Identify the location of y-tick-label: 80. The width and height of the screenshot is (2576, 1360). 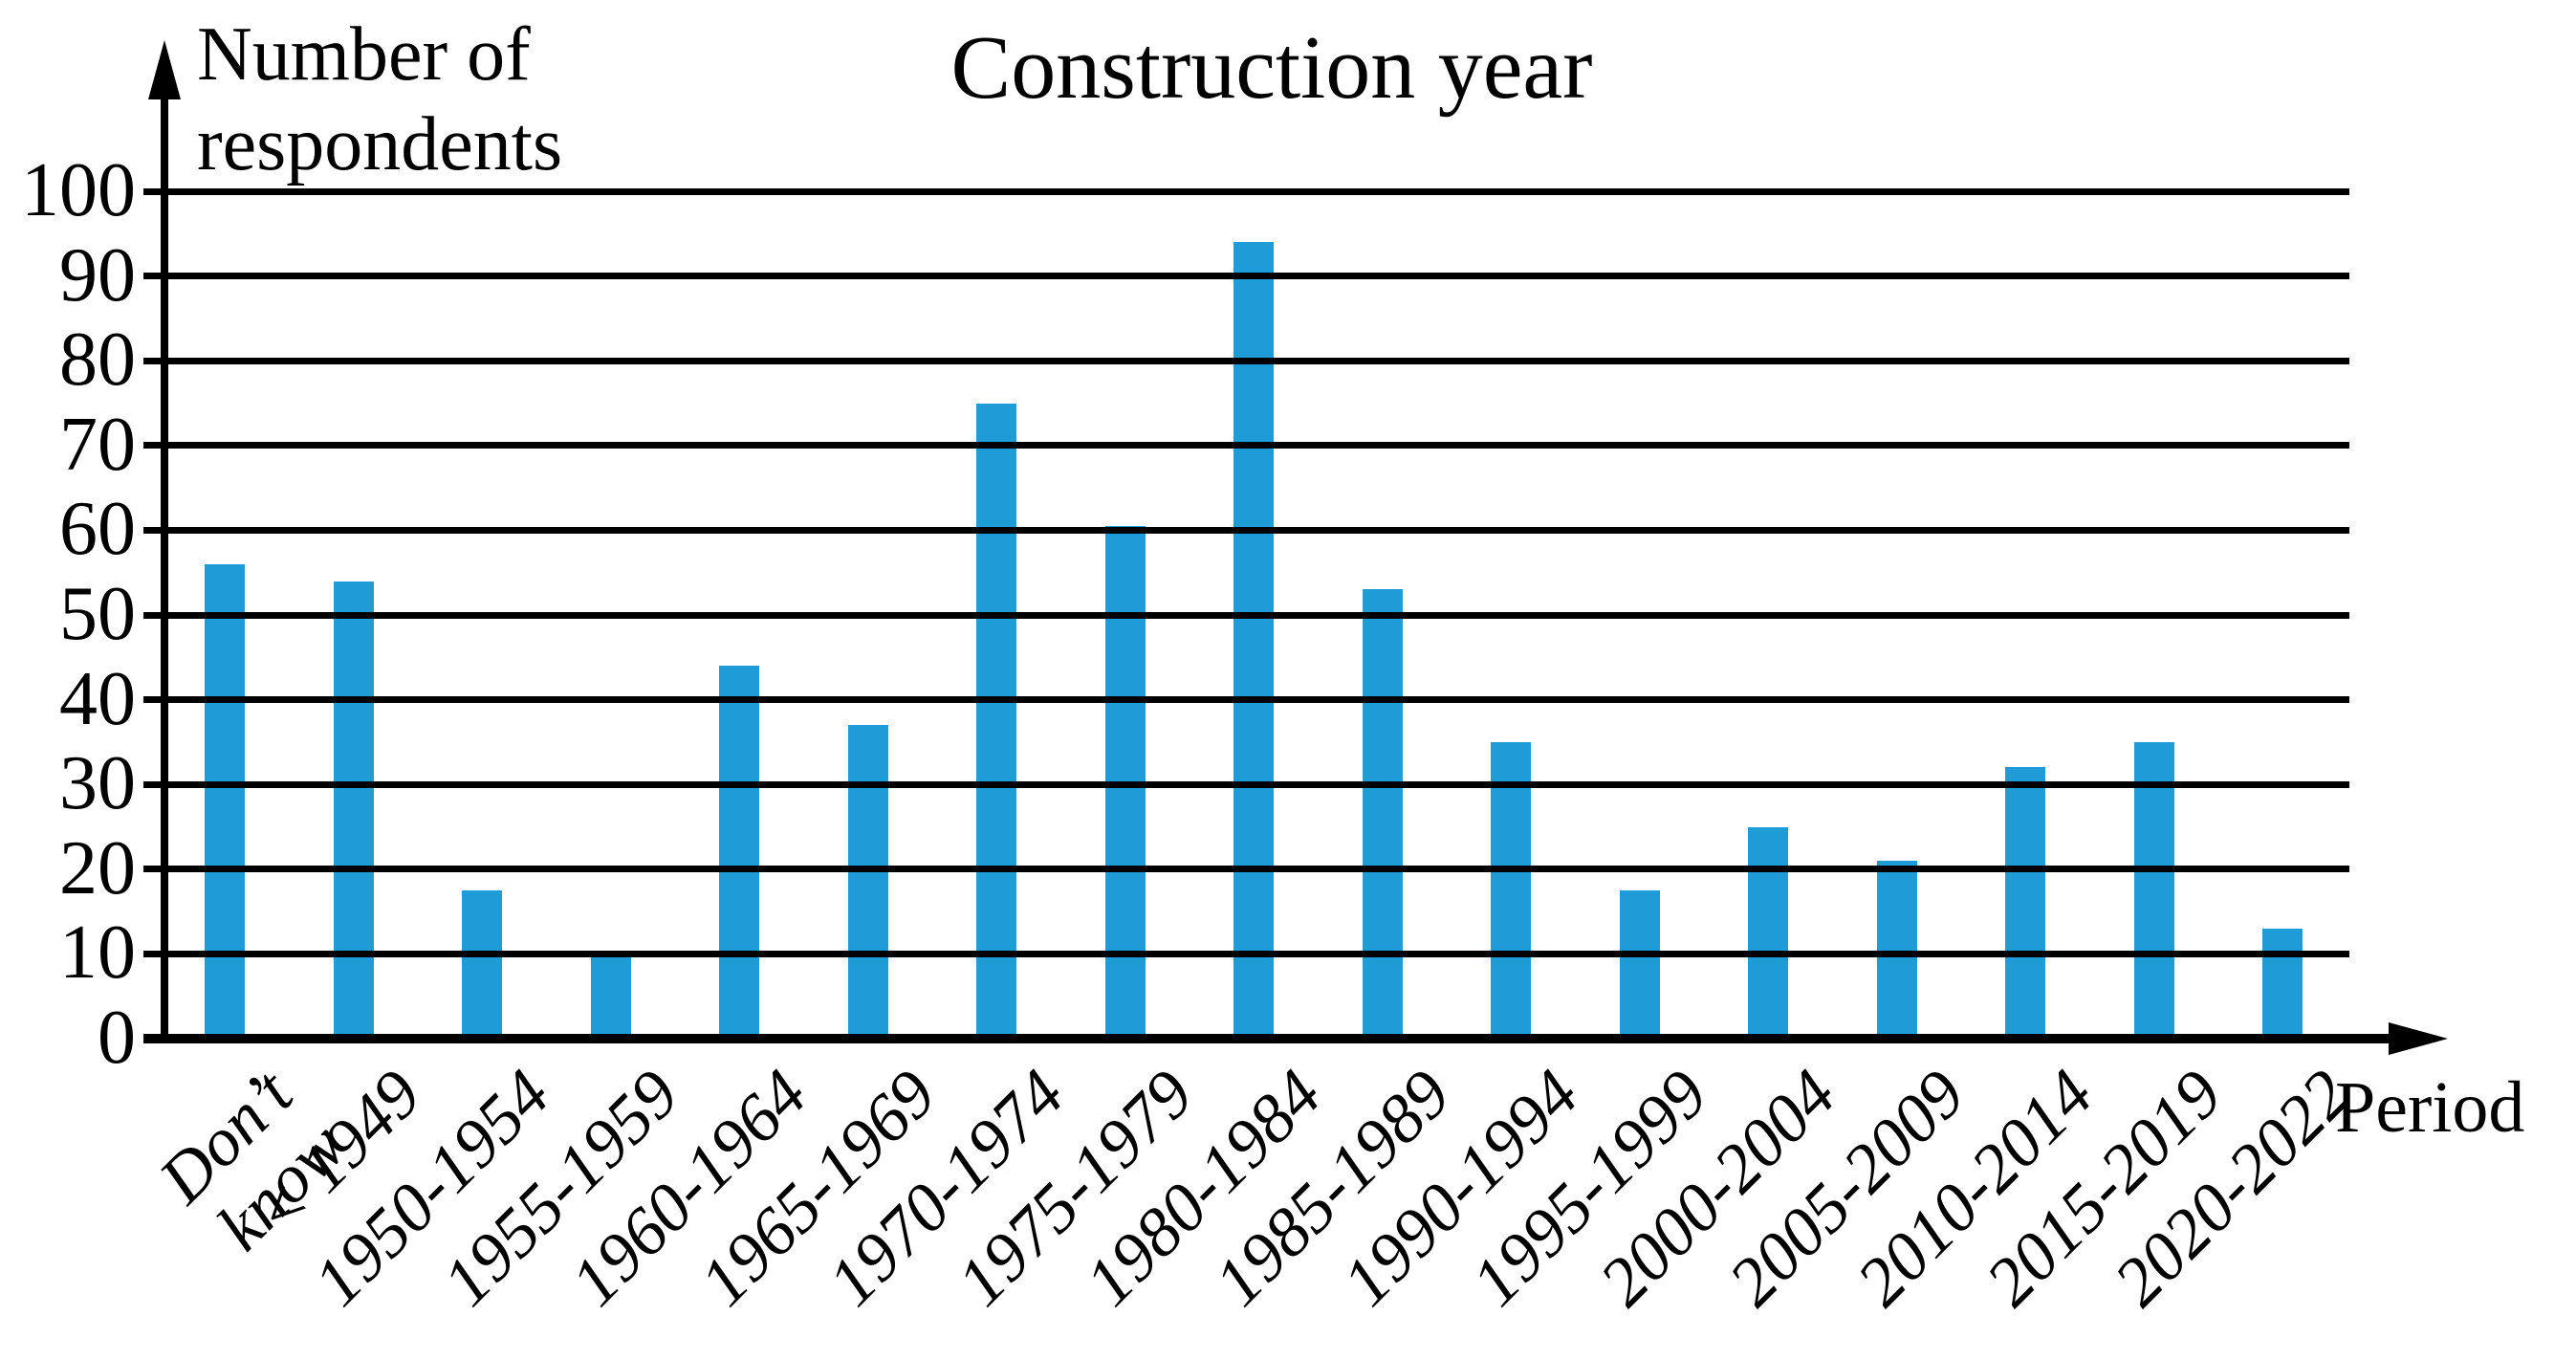
(97, 360).